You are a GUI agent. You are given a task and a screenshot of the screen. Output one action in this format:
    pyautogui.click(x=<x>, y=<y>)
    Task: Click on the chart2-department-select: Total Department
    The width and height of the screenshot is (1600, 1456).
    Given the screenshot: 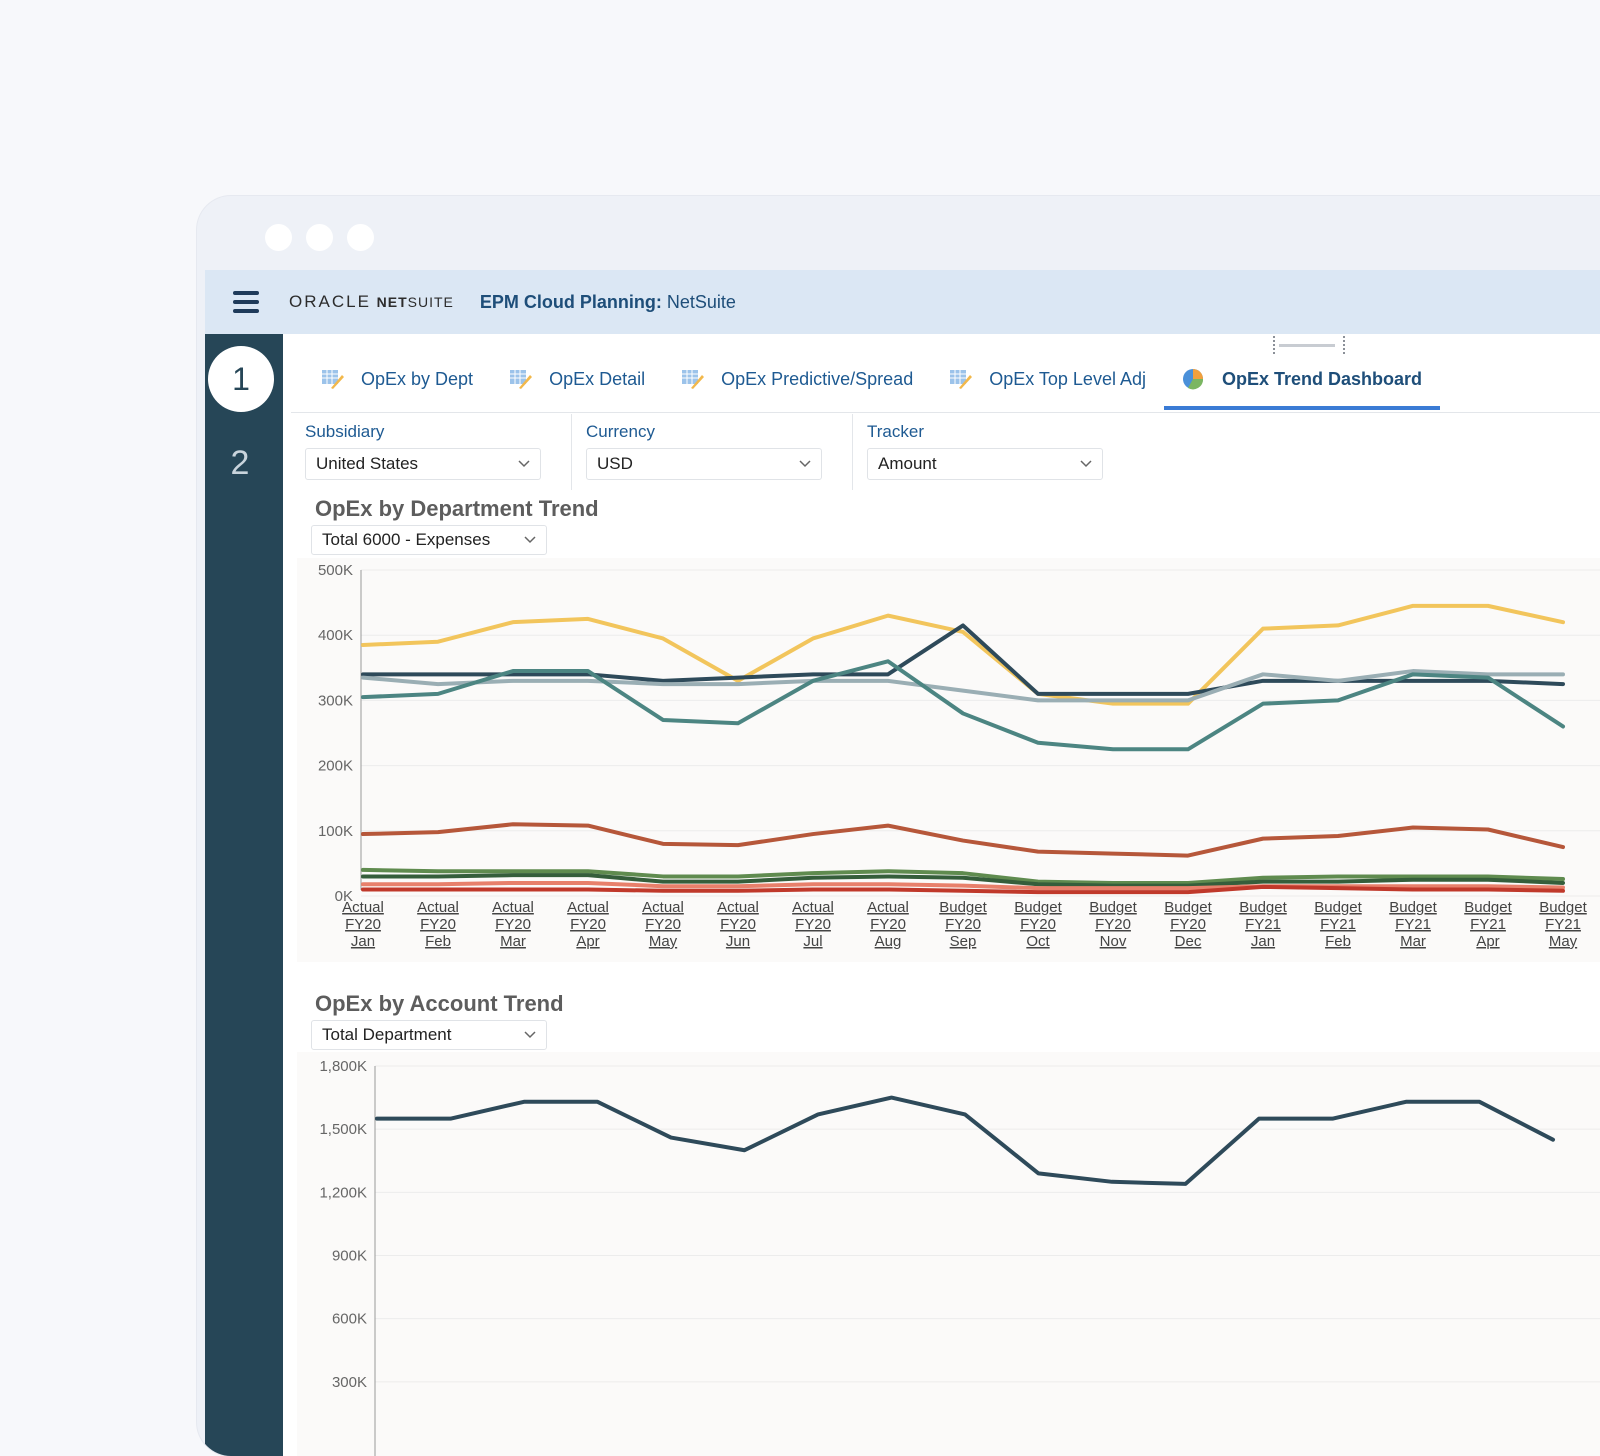 What is the action you would take?
    pyautogui.click(x=429, y=1035)
    